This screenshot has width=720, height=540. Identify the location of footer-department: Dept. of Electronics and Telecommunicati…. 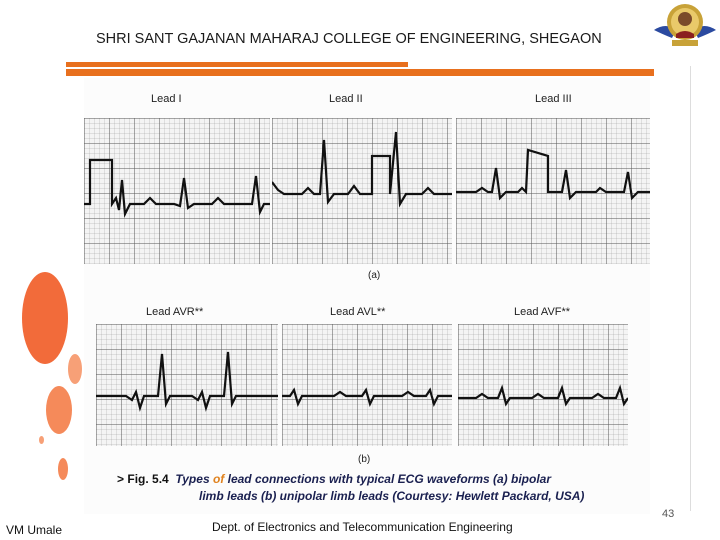
(362, 527).